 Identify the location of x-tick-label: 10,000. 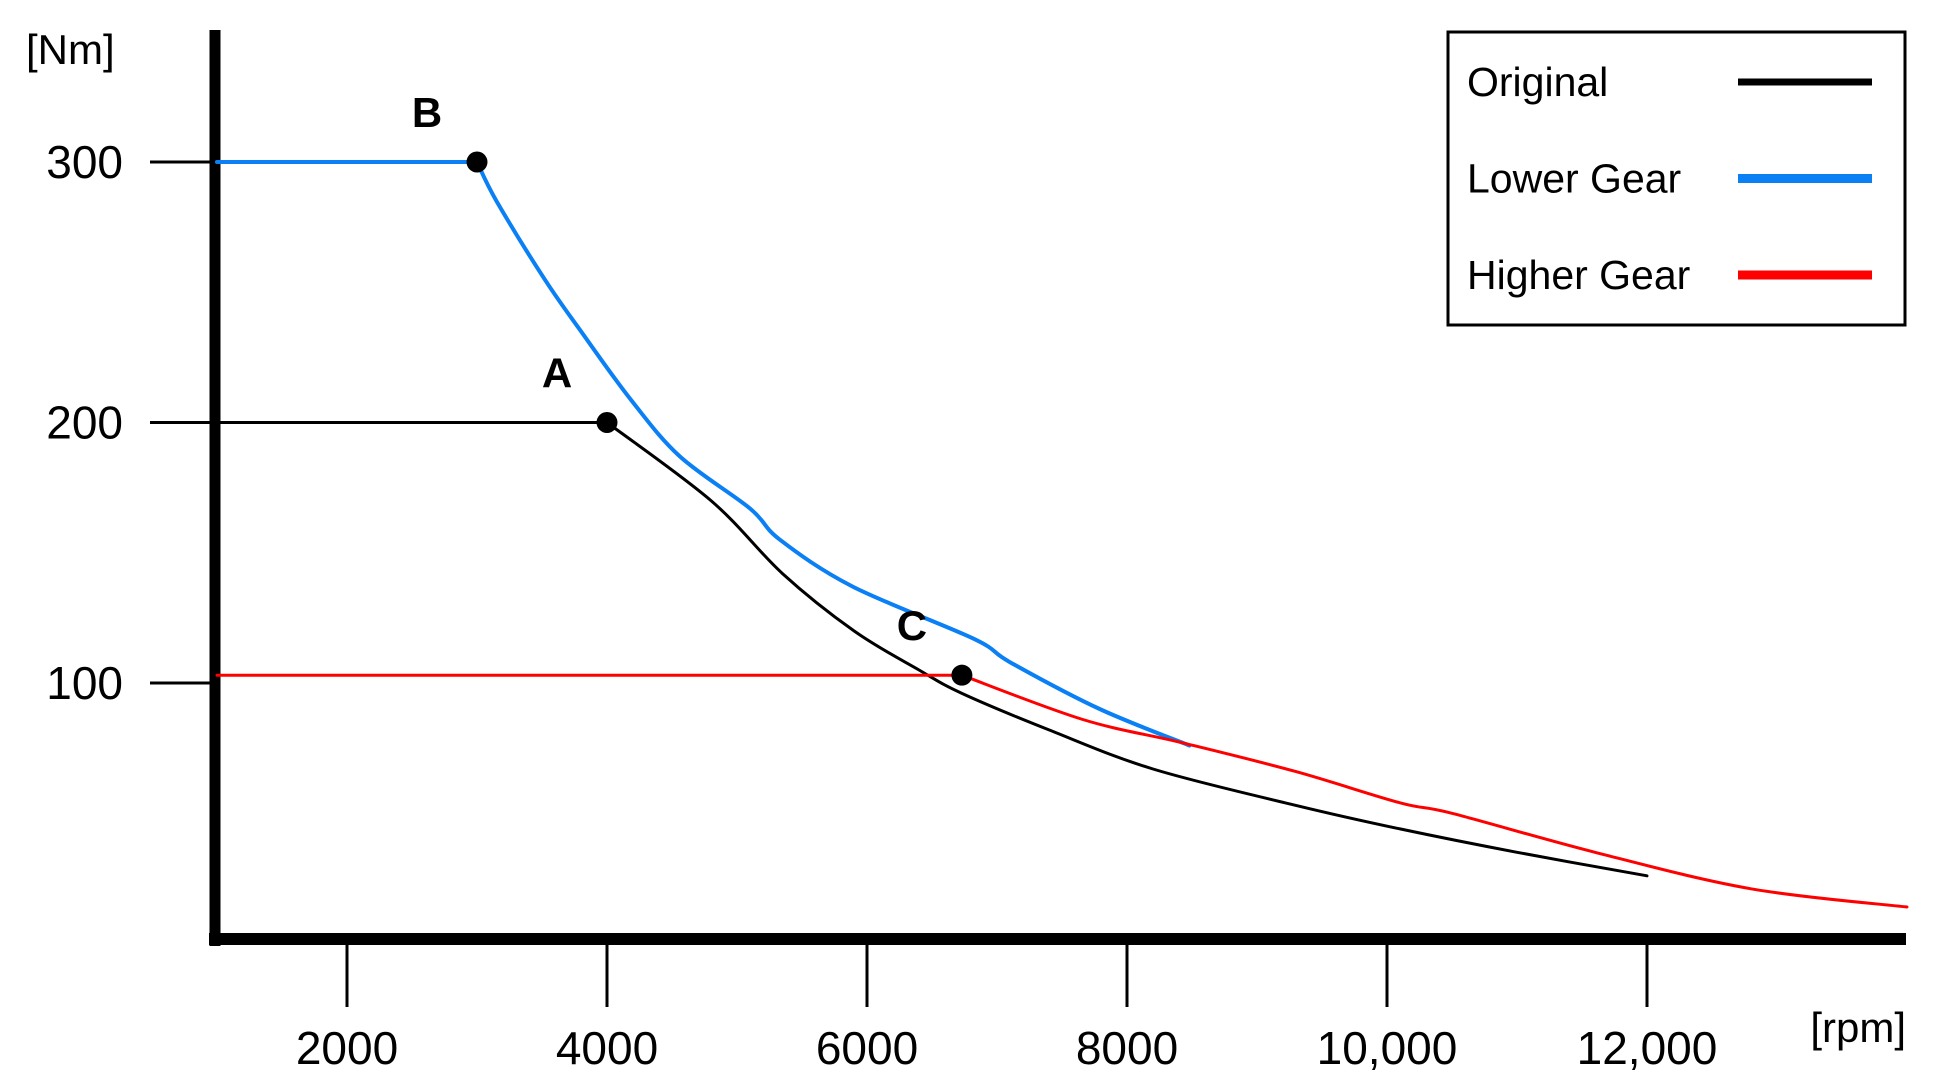
(1387, 1048).